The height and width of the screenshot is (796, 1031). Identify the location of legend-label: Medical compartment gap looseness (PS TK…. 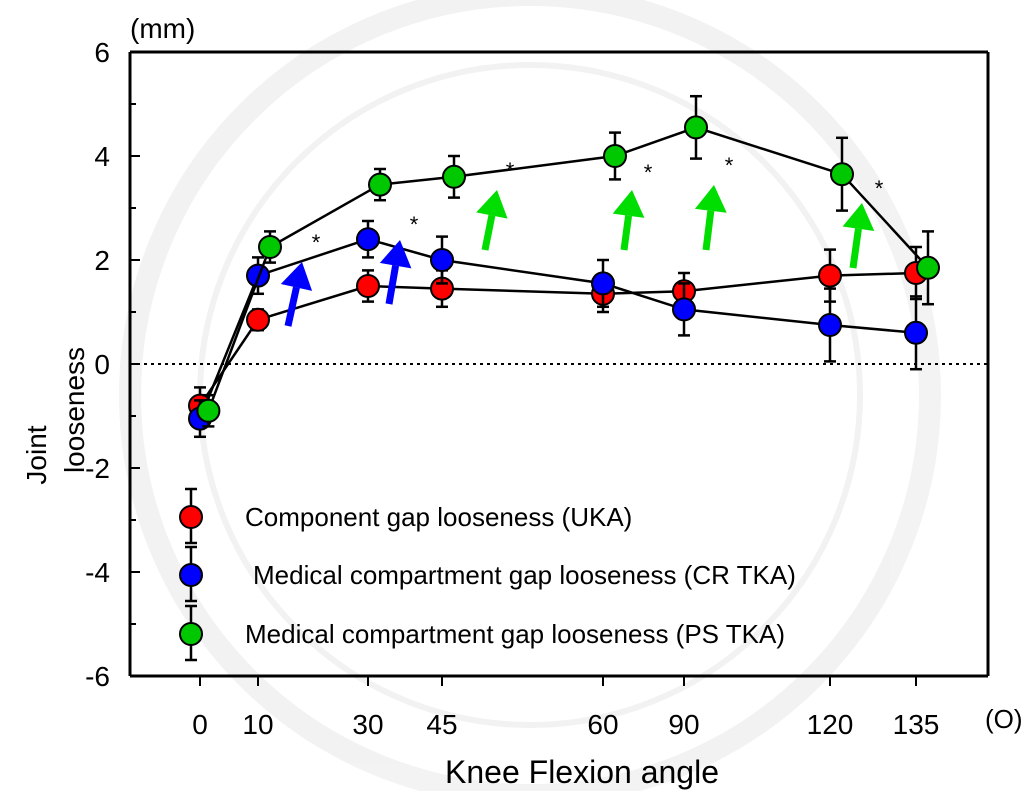
(515, 634).